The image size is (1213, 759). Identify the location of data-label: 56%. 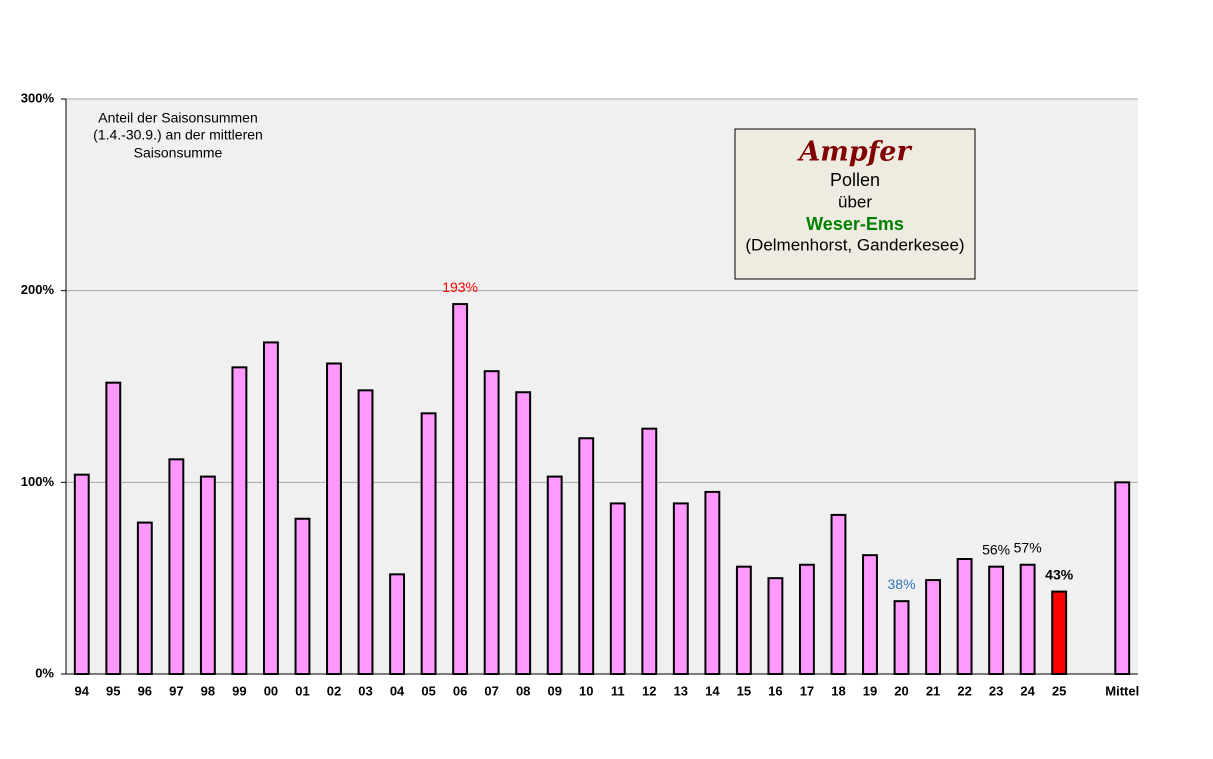
(996, 549).